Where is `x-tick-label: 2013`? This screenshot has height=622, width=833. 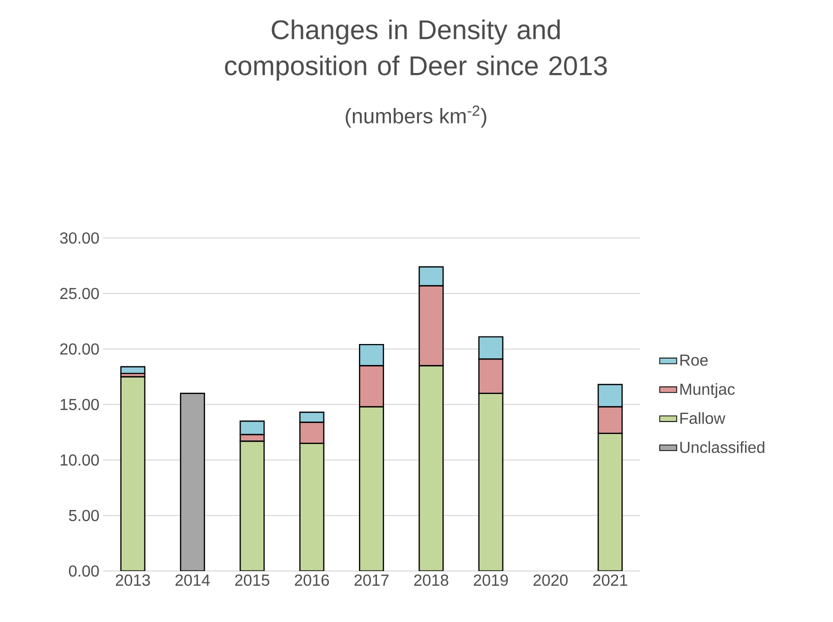
x-tick-label: 2013 is located at coordinates (133, 580).